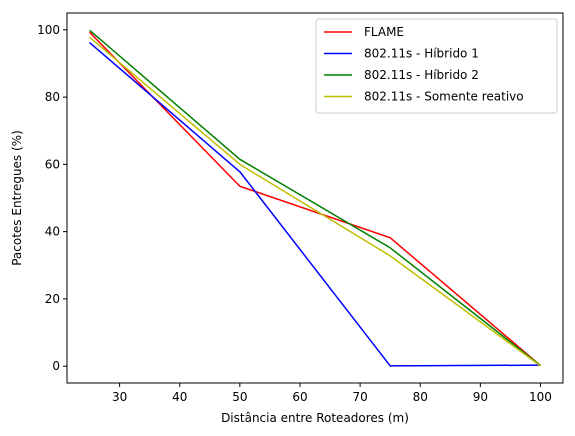 The width and height of the screenshot is (575, 436). I want to click on y-tick-label: 100, so click(48, 30).